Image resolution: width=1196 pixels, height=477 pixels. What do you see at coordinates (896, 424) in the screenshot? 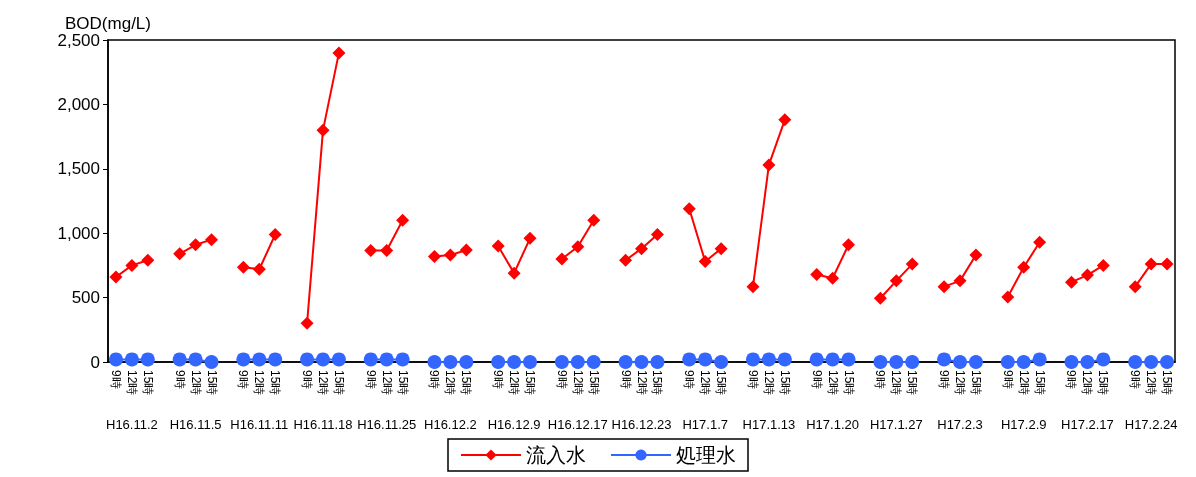
I see `text: H17.1.27` at bounding box center [896, 424].